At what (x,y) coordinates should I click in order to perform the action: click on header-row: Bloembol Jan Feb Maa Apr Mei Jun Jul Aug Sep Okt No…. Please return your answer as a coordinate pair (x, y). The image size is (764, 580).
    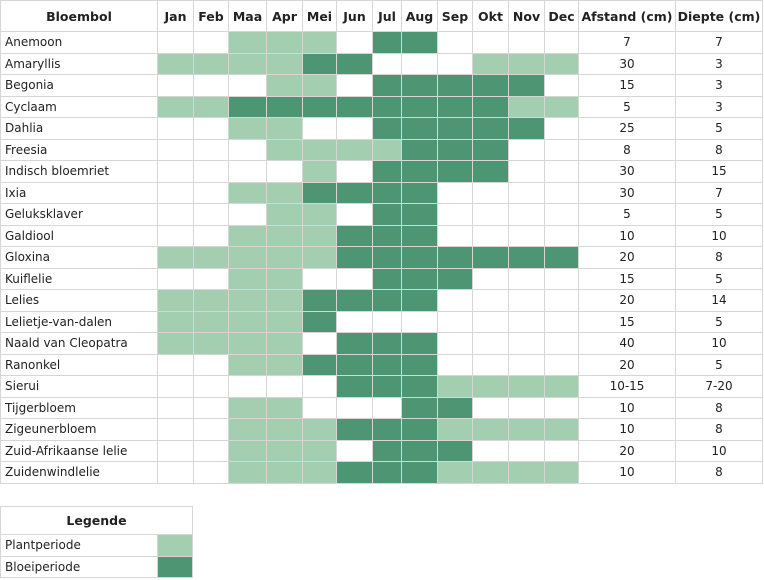
    Looking at the image, I should click on (381, 16).